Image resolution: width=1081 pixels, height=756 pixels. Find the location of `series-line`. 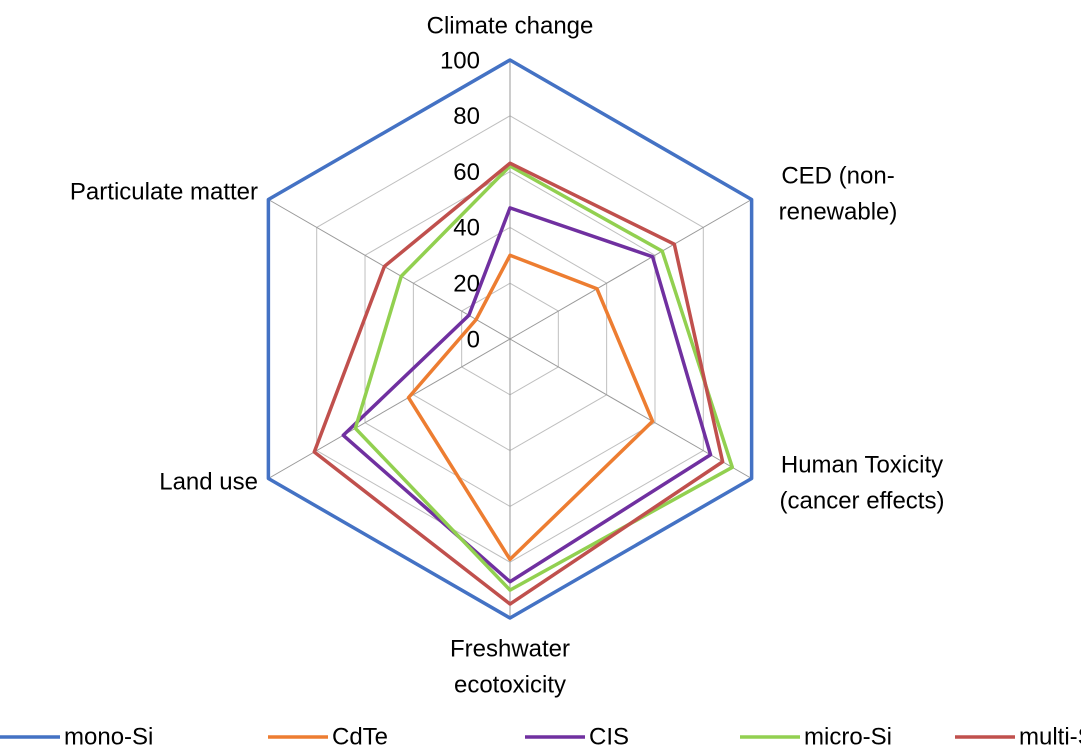

series-line is located at coordinates (530, 407).